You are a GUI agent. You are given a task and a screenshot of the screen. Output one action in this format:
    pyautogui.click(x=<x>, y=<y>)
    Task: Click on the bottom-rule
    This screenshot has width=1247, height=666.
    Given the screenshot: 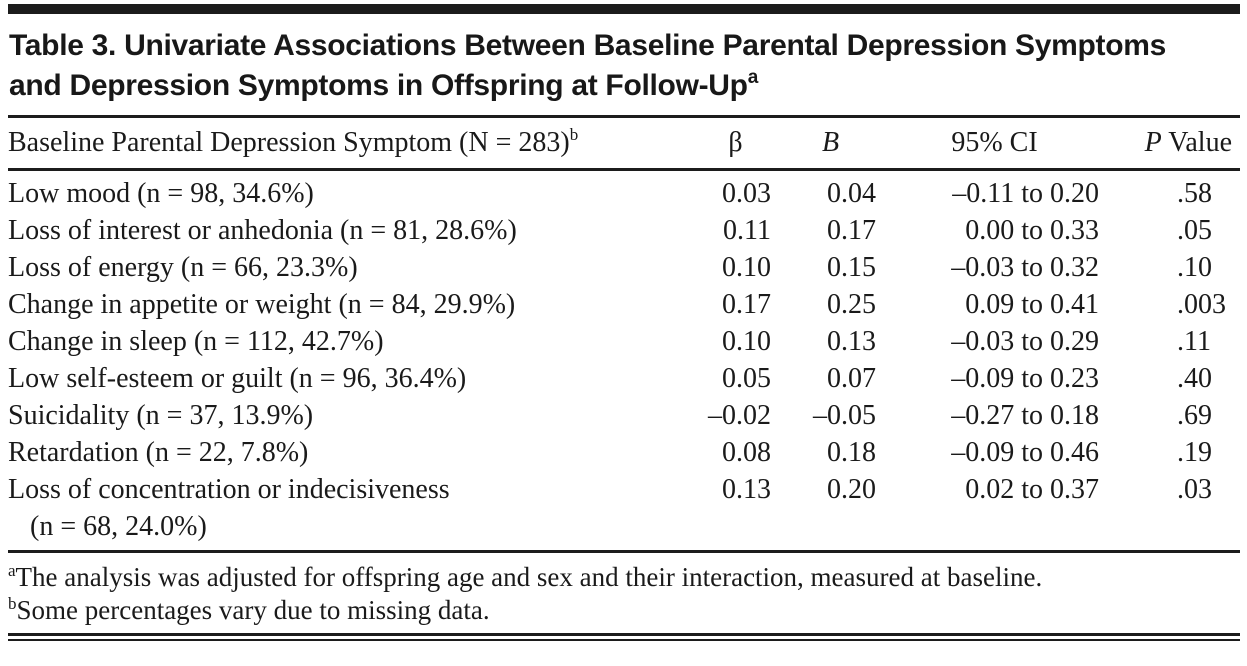 What is the action you would take?
    pyautogui.click(x=624, y=637)
    